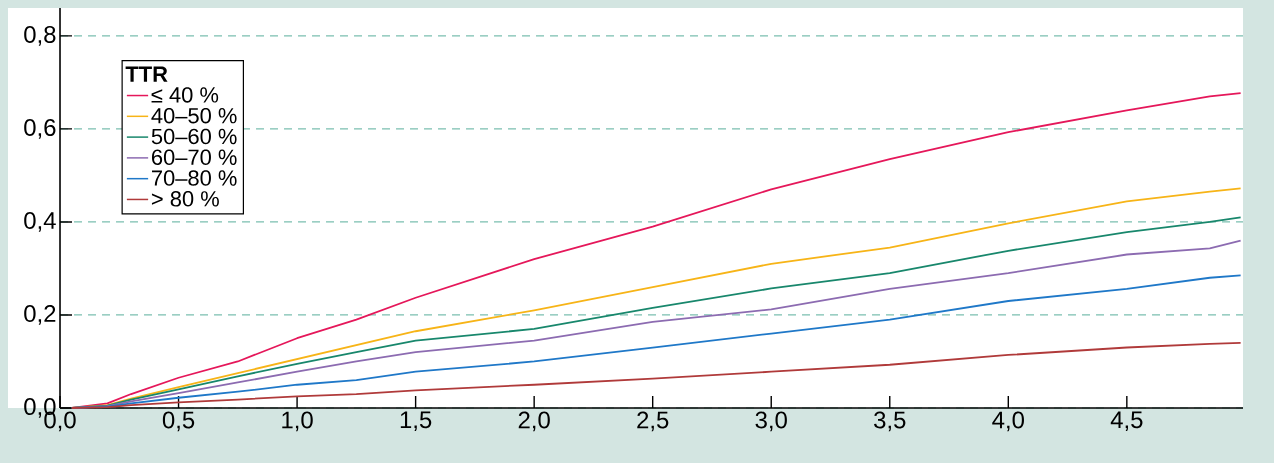 The image size is (1274, 463). I want to click on y-tick-label: 0,4, so click(40, 222).